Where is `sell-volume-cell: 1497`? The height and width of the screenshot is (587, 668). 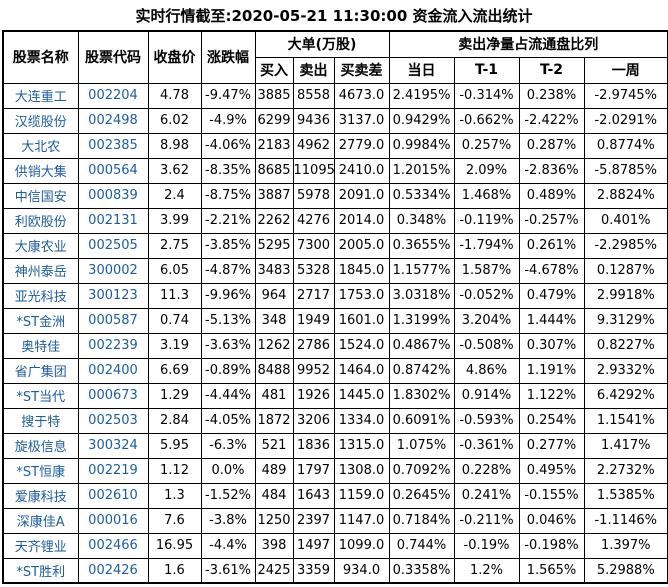 sell-volume-cell: 1497 is located at coordinates (313, 545).